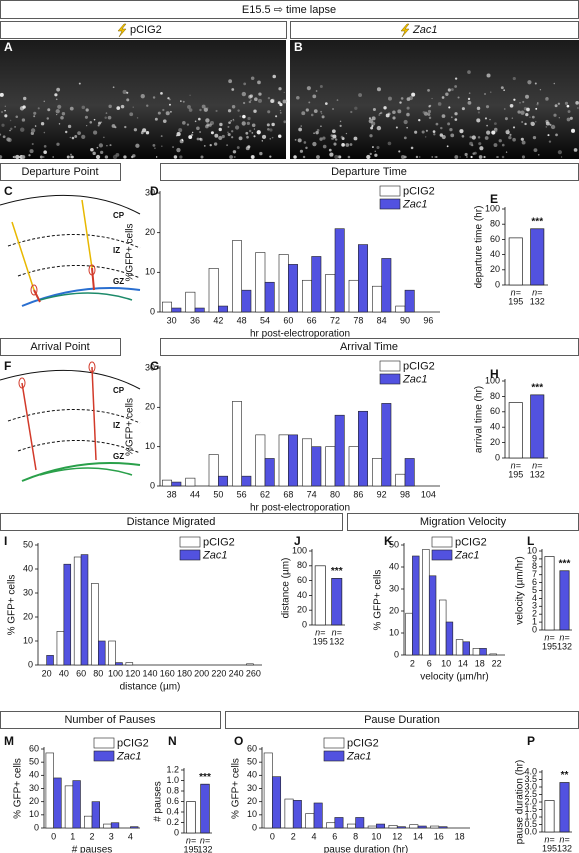 This screenshot has width=579, height=853. What do you see at coordinates (454, 677) in the screenshot?
I see `x-axis-label: velocity (µm/hr)` at bounding box center [454, 677].